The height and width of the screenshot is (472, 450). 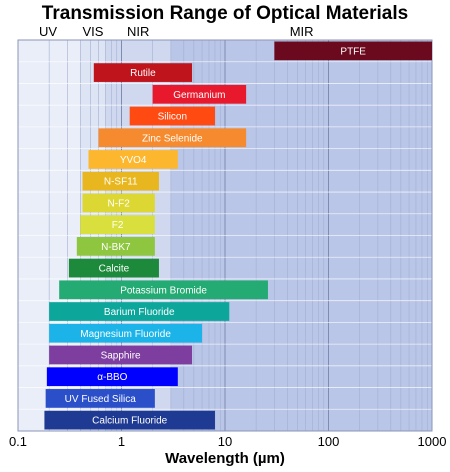 What do you see at coordinates (138, 31) in the screenshot?
I see `region-label-nir: NIR` at bounding box center [138, 31].